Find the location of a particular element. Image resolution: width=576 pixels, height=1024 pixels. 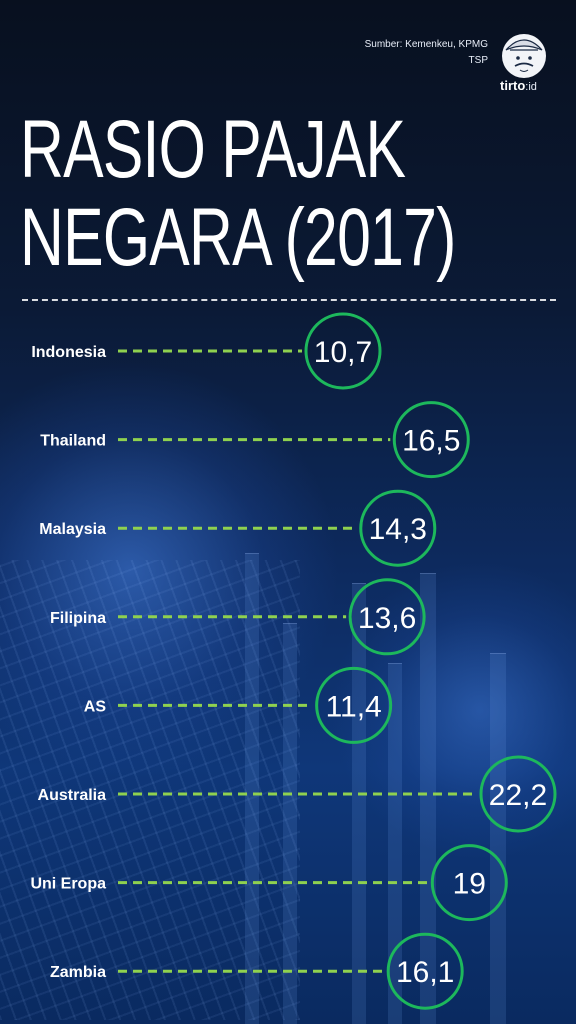

category-label-australia: Australia is located at coordinates (72, 795).